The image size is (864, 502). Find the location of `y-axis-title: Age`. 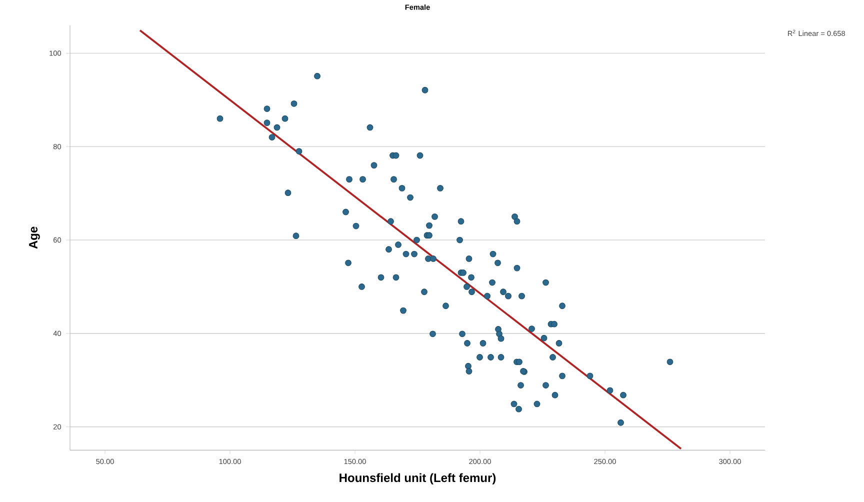

y-axis-title: Age is located at coordinates (34, 237).